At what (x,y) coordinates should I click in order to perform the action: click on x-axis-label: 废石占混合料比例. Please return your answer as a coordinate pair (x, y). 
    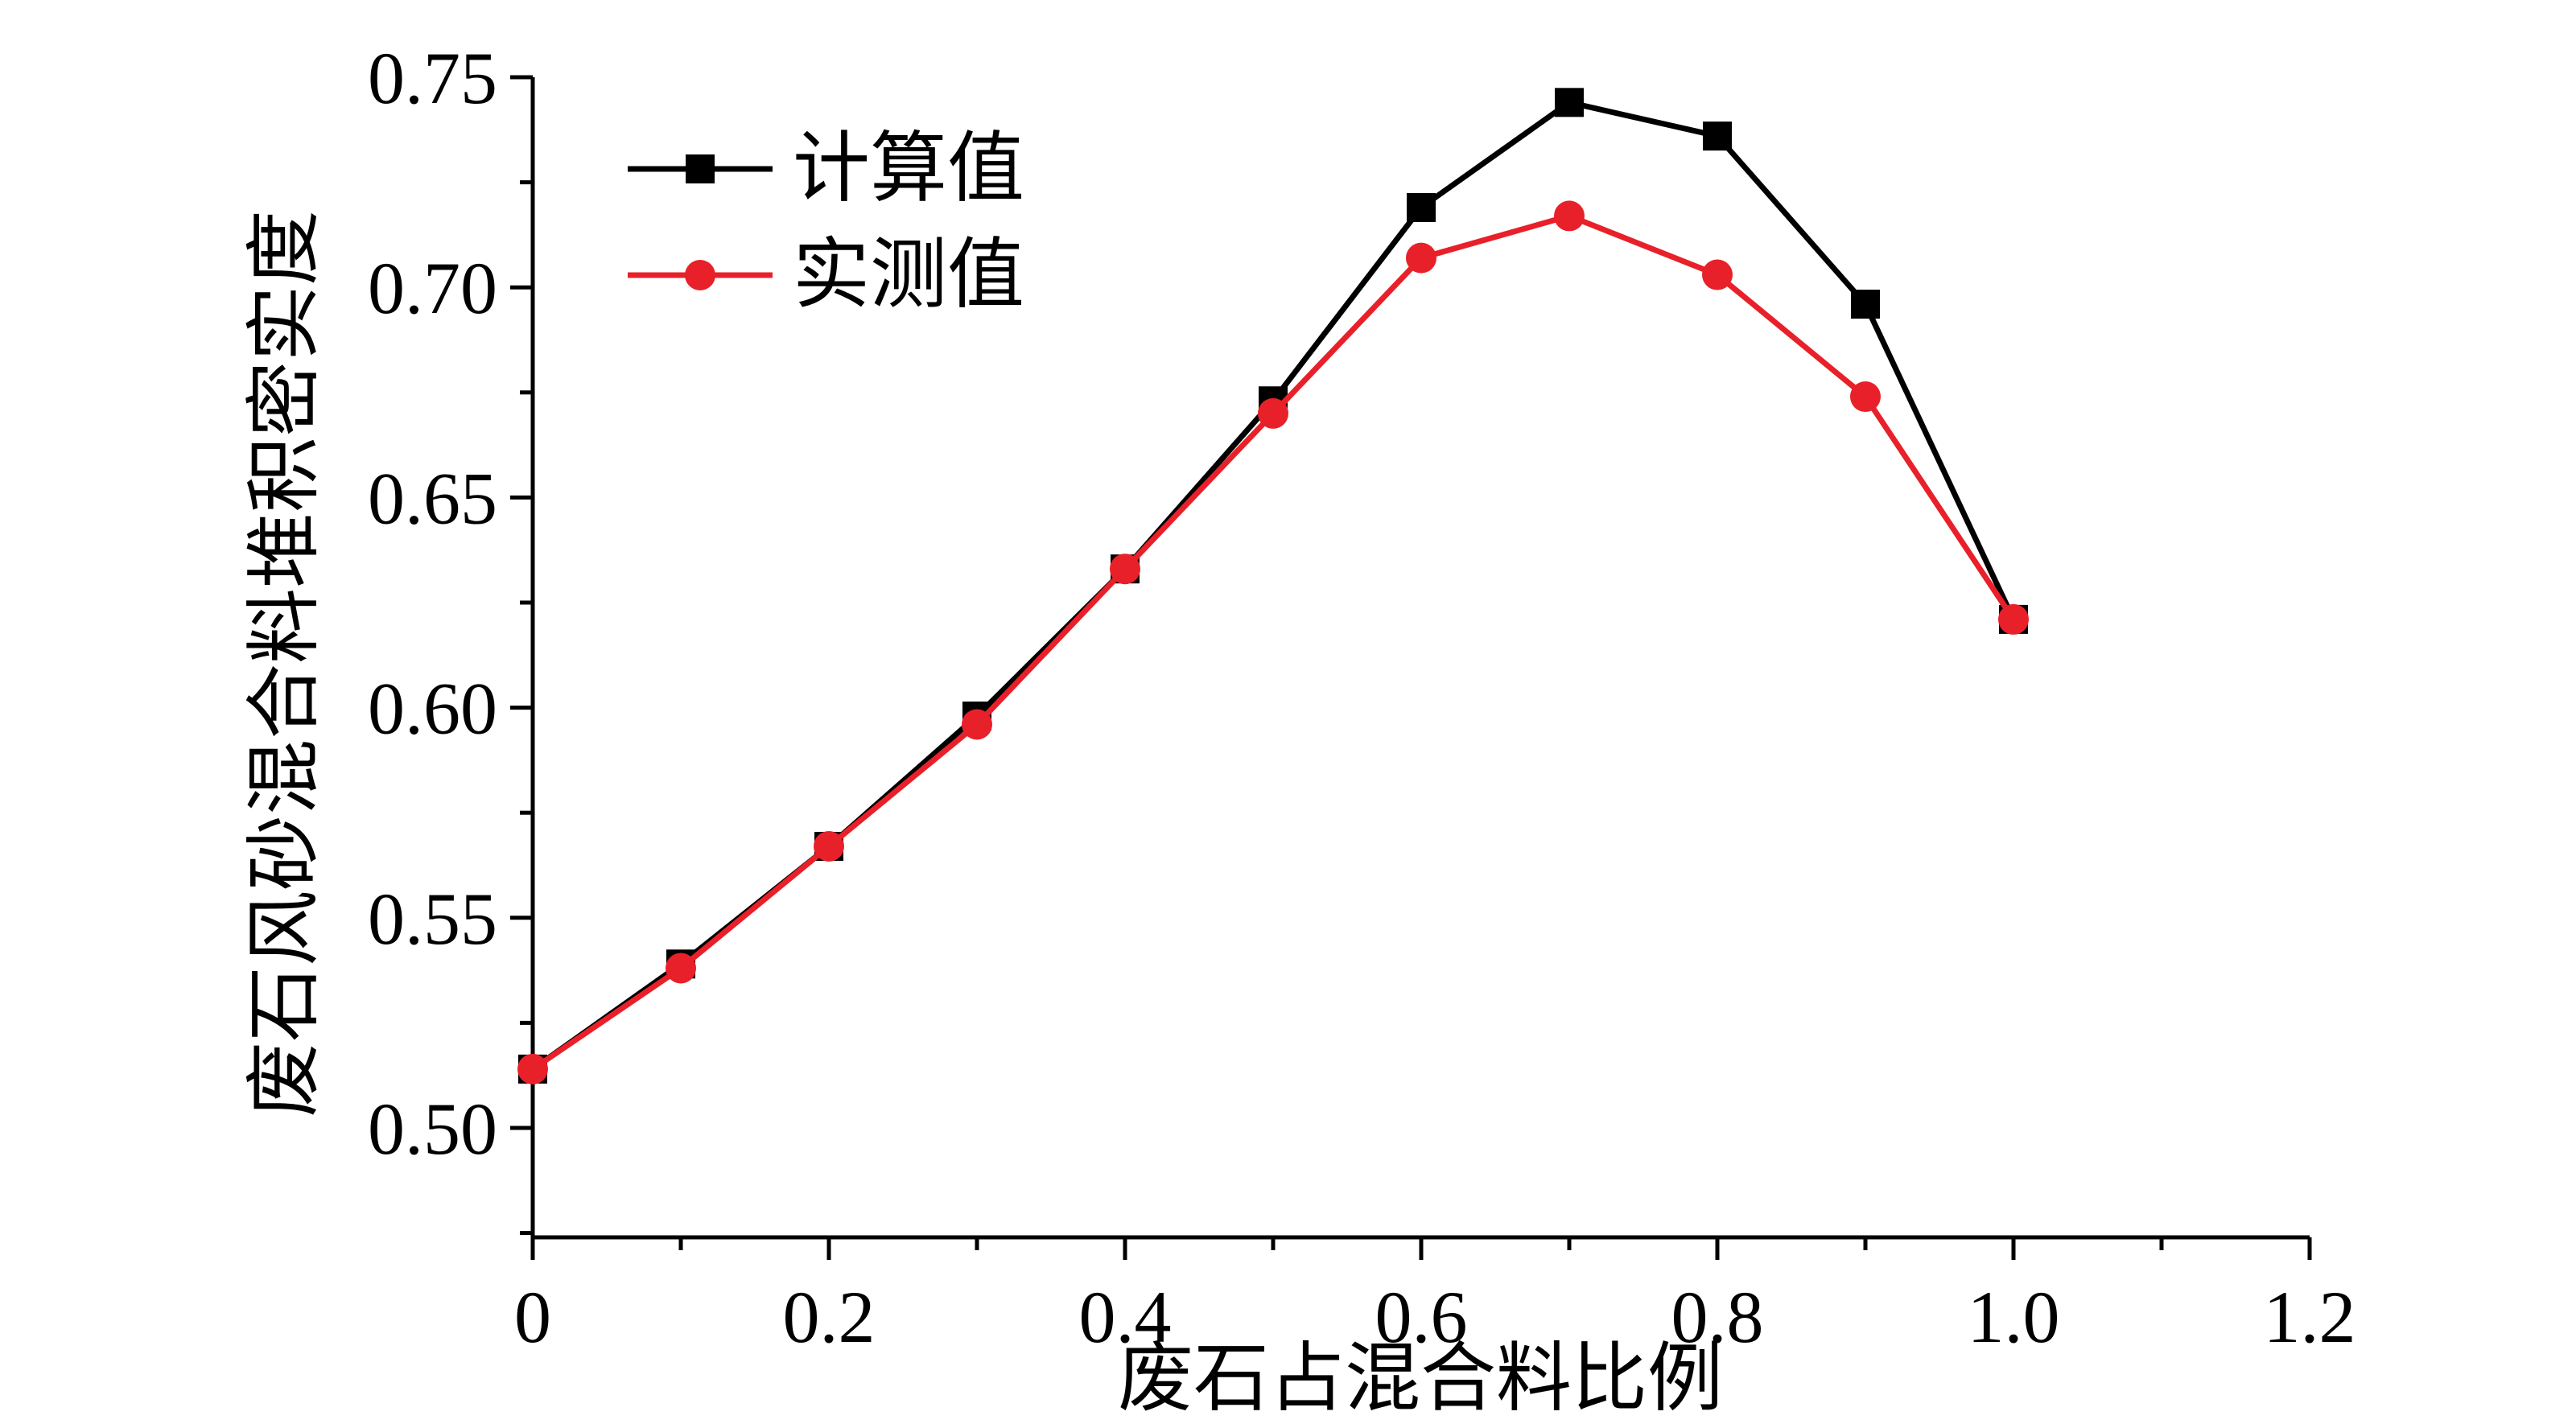
    Looking at the image, I should click on (1420, 1379).